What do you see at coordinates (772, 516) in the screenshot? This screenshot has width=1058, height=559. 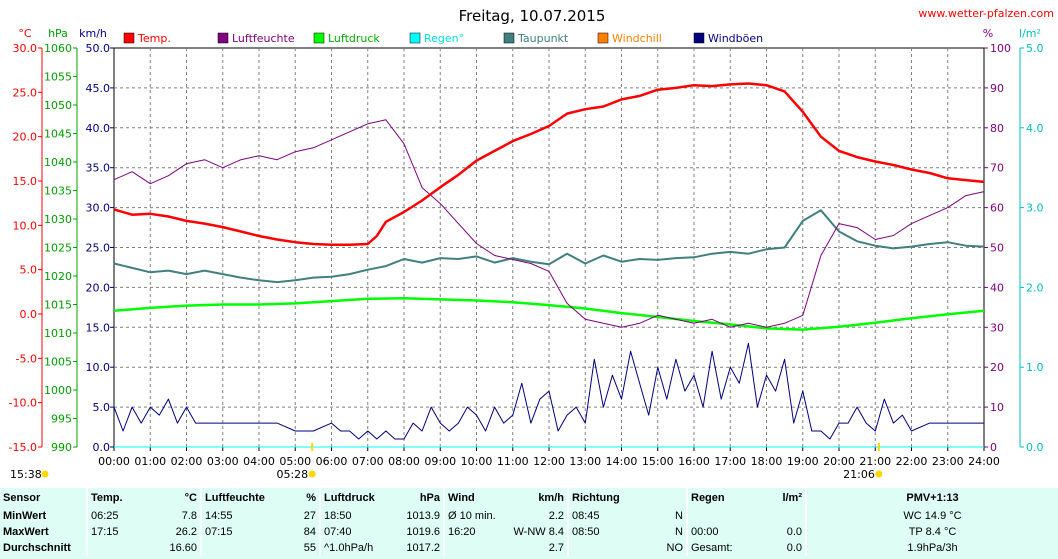 I see `rain-value` at bounding box center [772, 516].